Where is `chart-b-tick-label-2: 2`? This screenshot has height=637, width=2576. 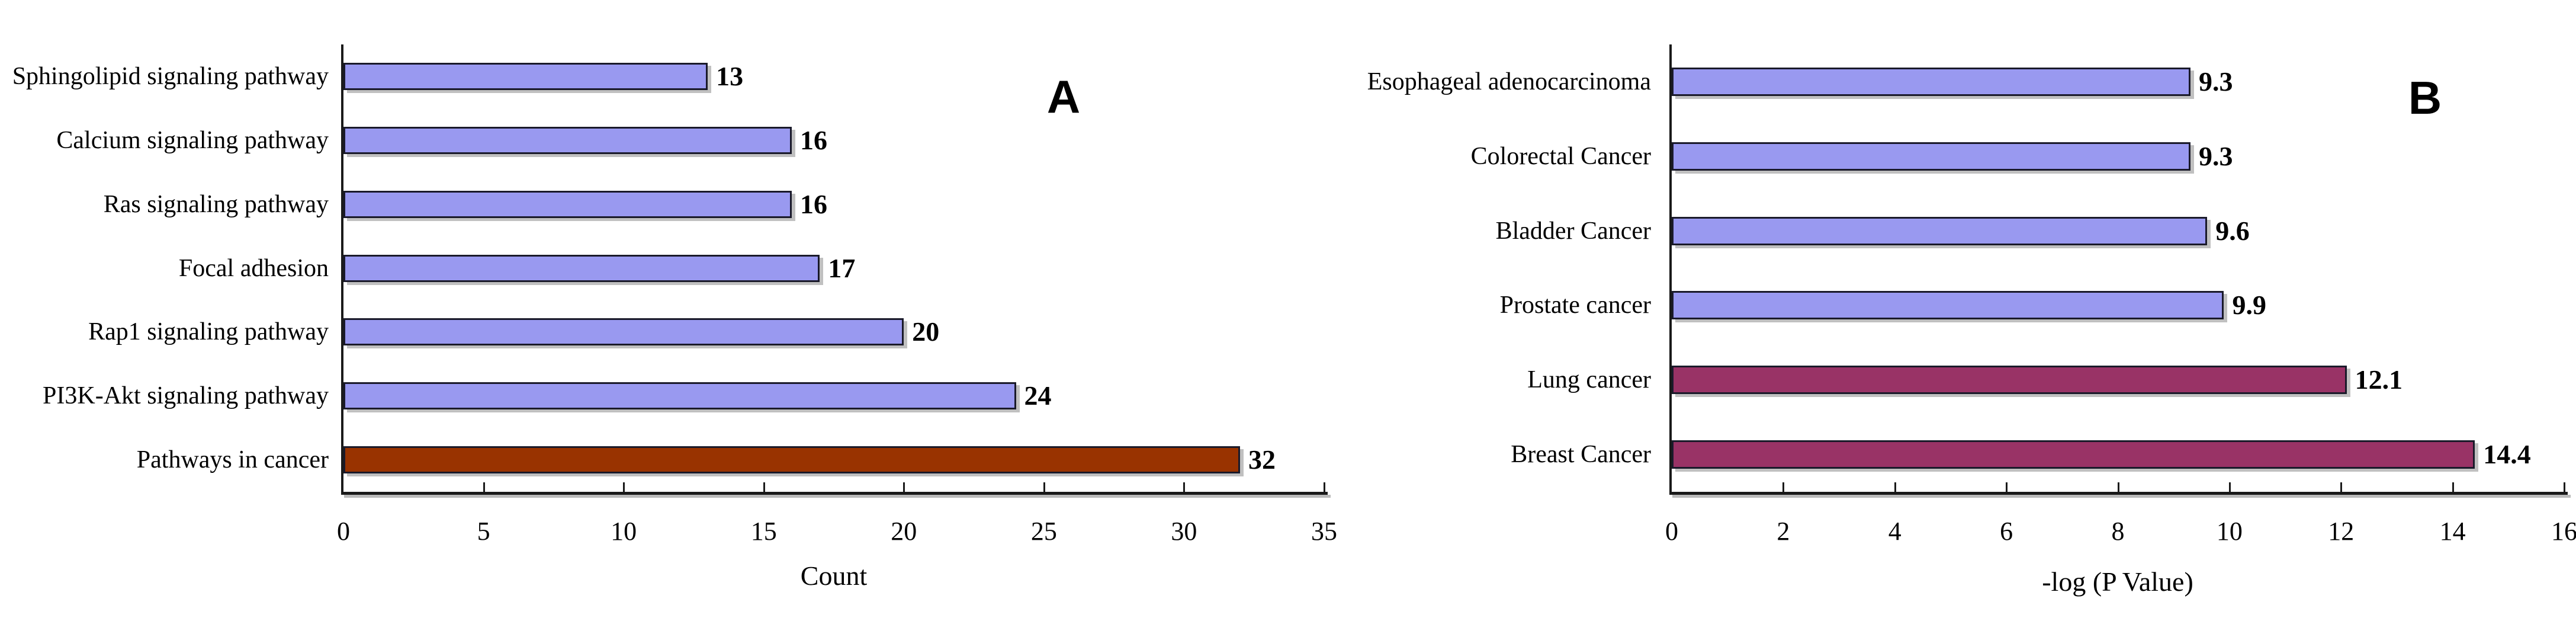
chart-b-tick-label-2: 2 is located at coordinates (1783, 531).